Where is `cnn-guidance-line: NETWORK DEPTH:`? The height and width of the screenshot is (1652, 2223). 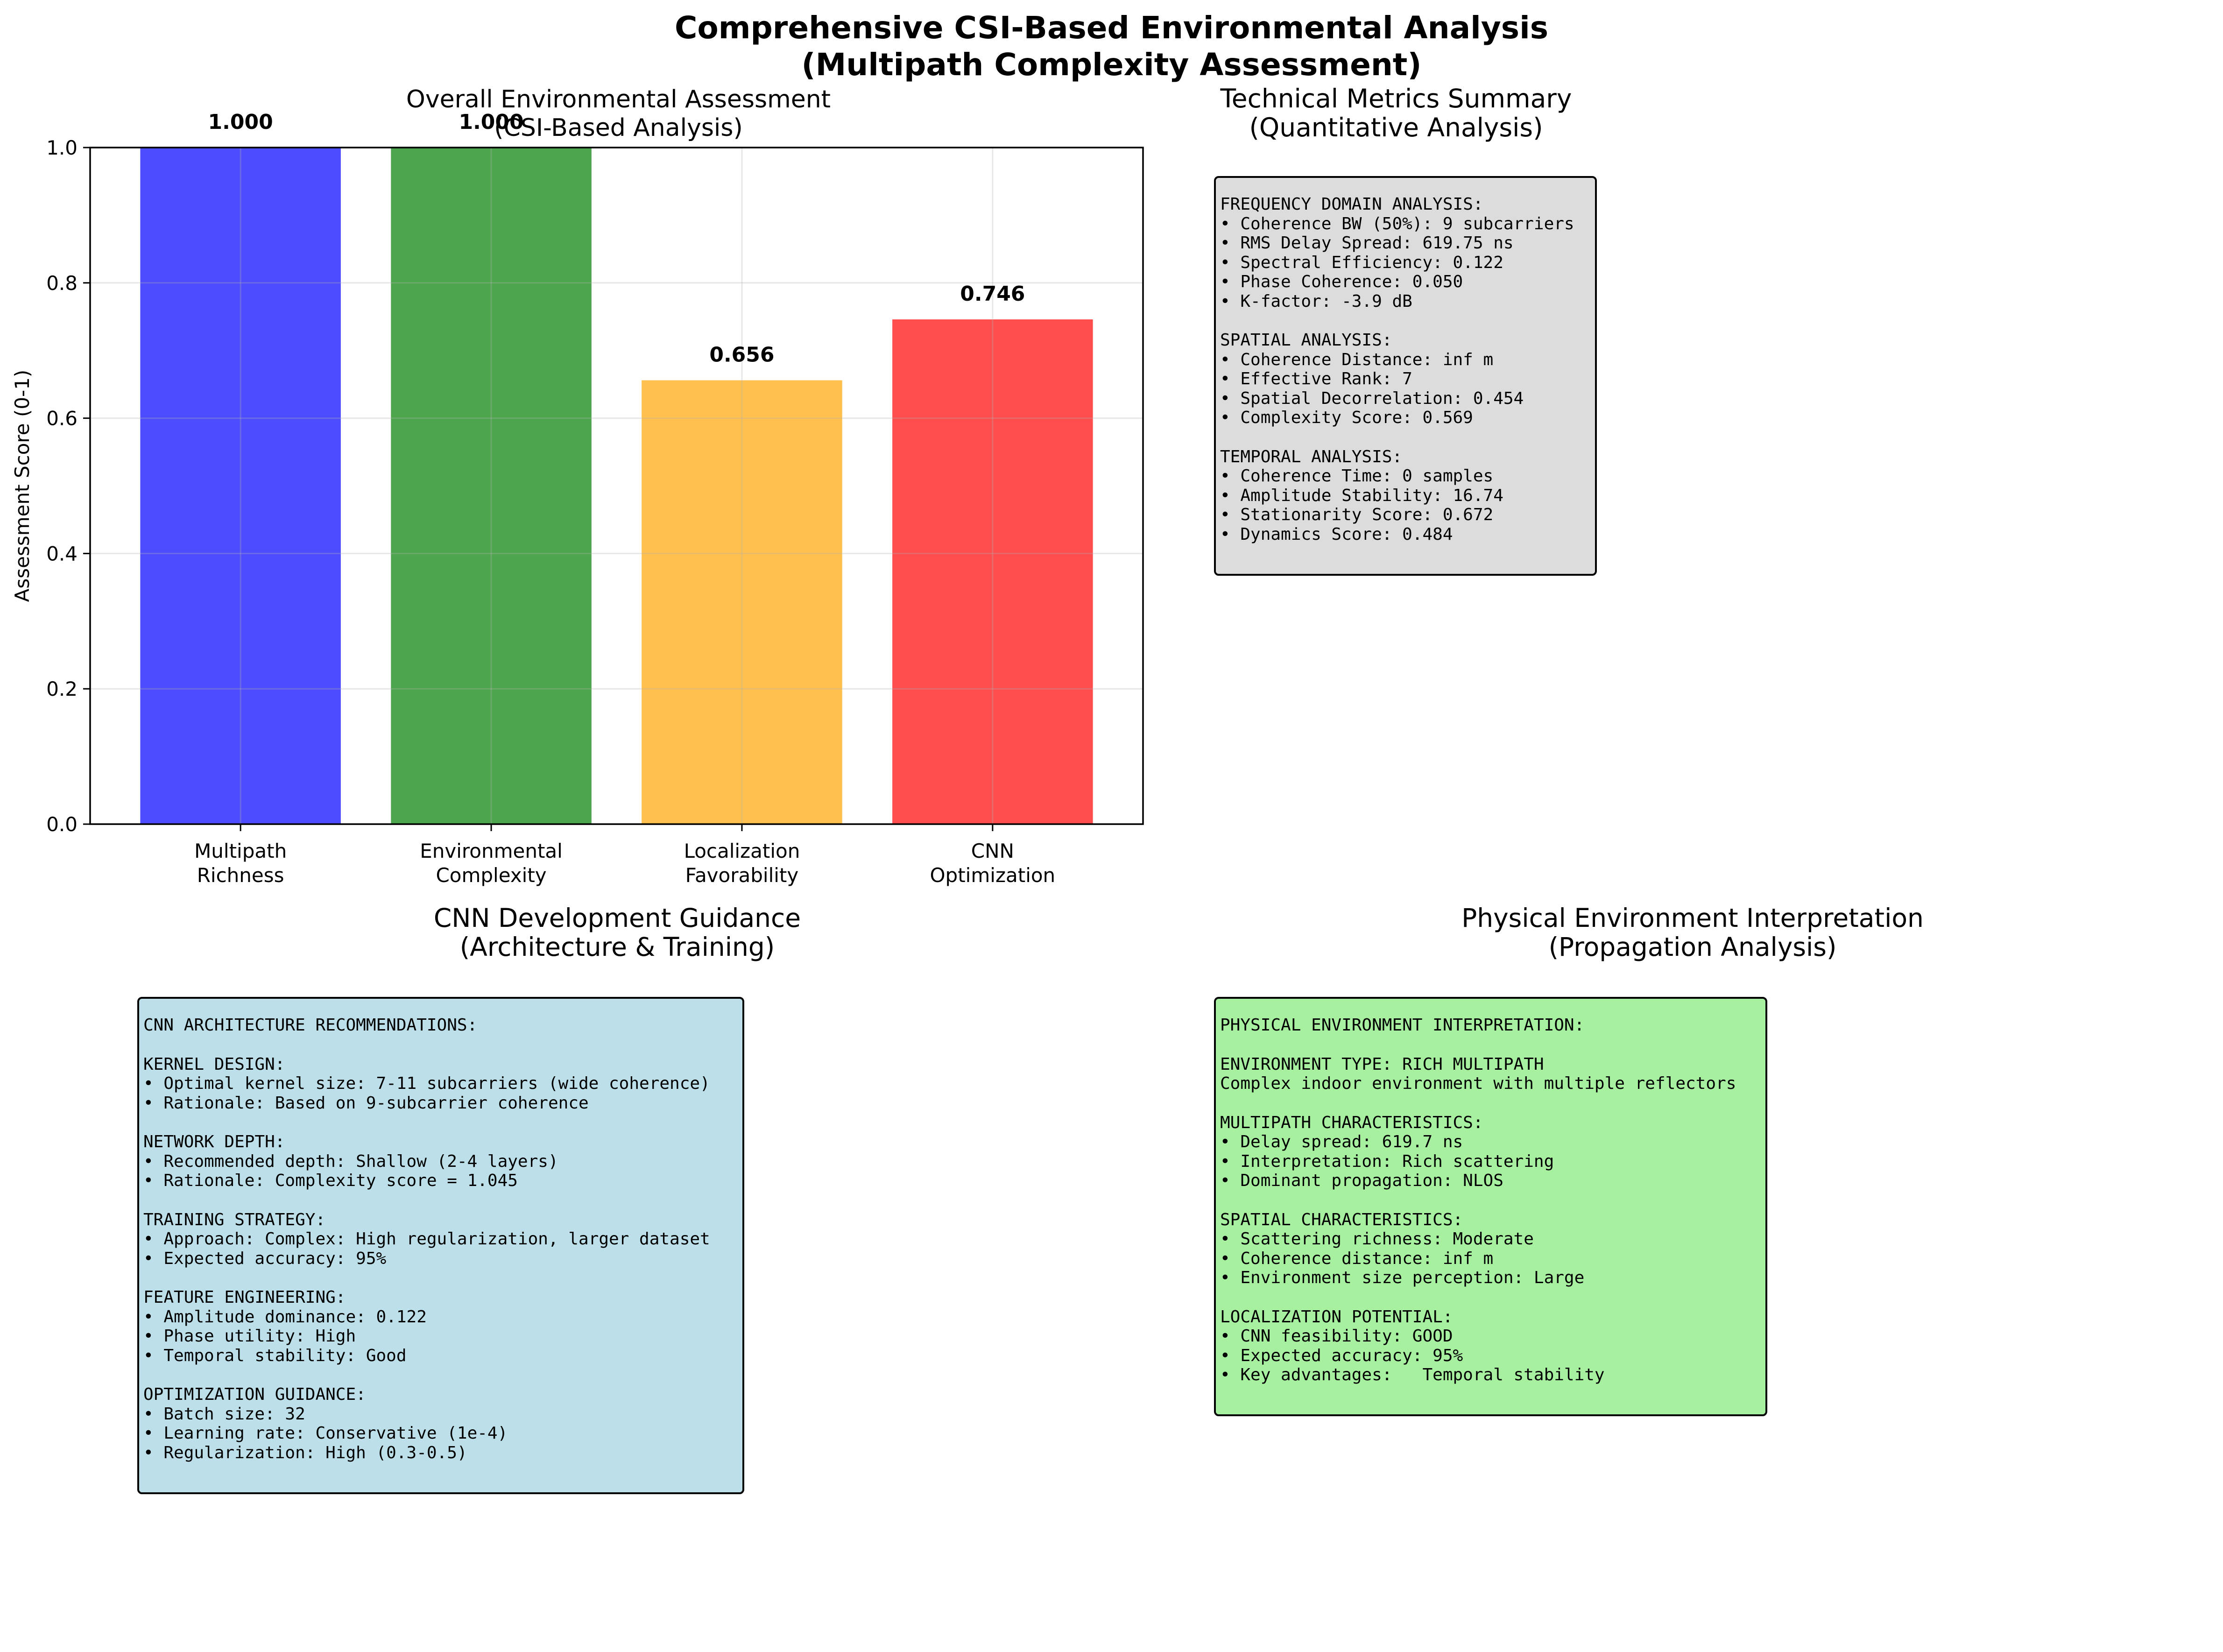 cnn-guidance-line: NETWORK DEPTH: is located at coordinates (214, 1141).